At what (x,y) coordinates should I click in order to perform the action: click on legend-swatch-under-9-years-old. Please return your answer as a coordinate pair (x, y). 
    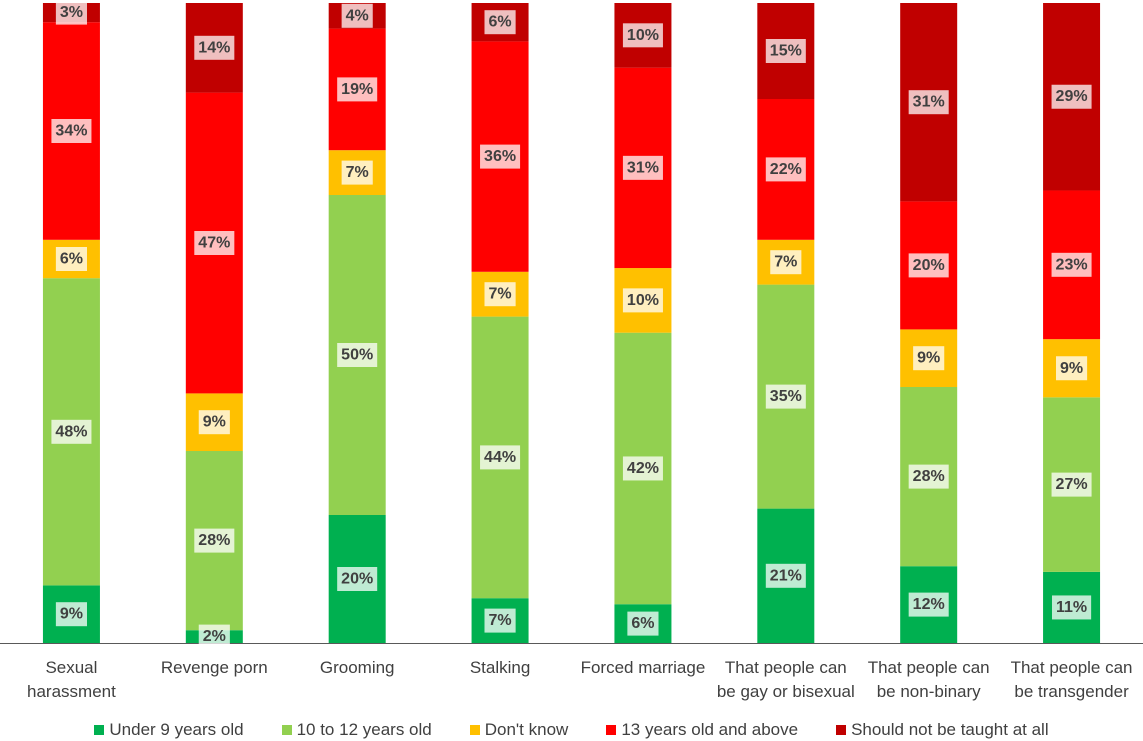
    Looking at the image, I should click on (99, 730).